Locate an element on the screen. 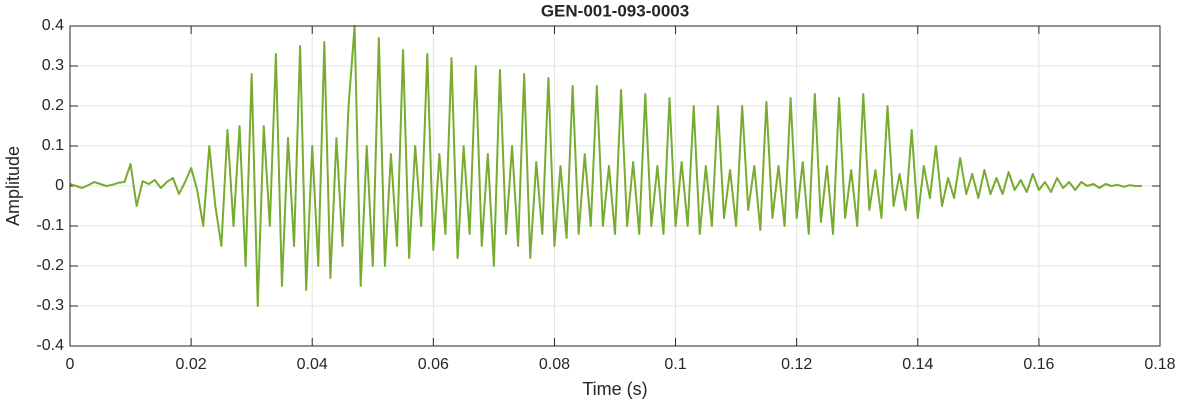 Image resolution: width=1182 pixels, height=404 pixels. x-tick-label: 0.18 is located at coordinates (1159, 364).